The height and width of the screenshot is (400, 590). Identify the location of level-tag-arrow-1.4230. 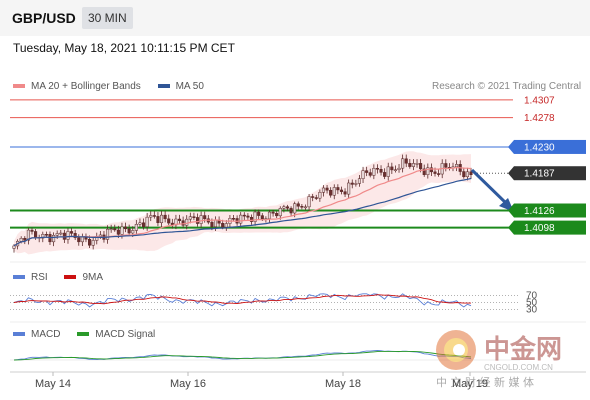
(511, 146).